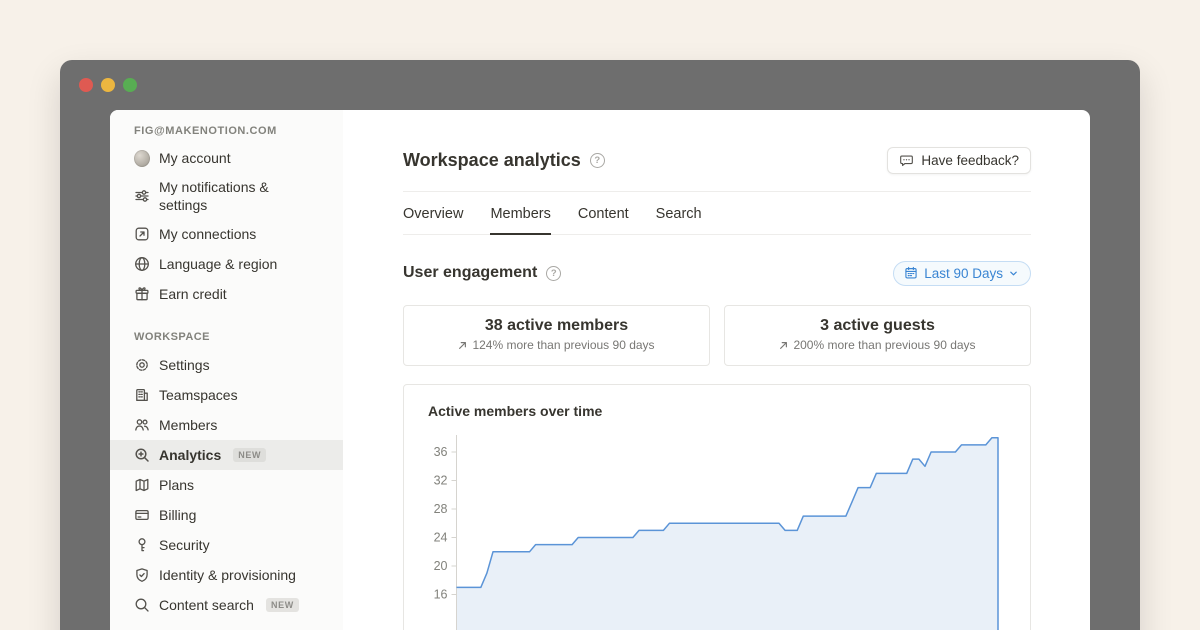  What do you see at coordinates (226, 515) in the screenshot?
I see `sidebar-item-billing: Billing` at bounding box center [226, 515].